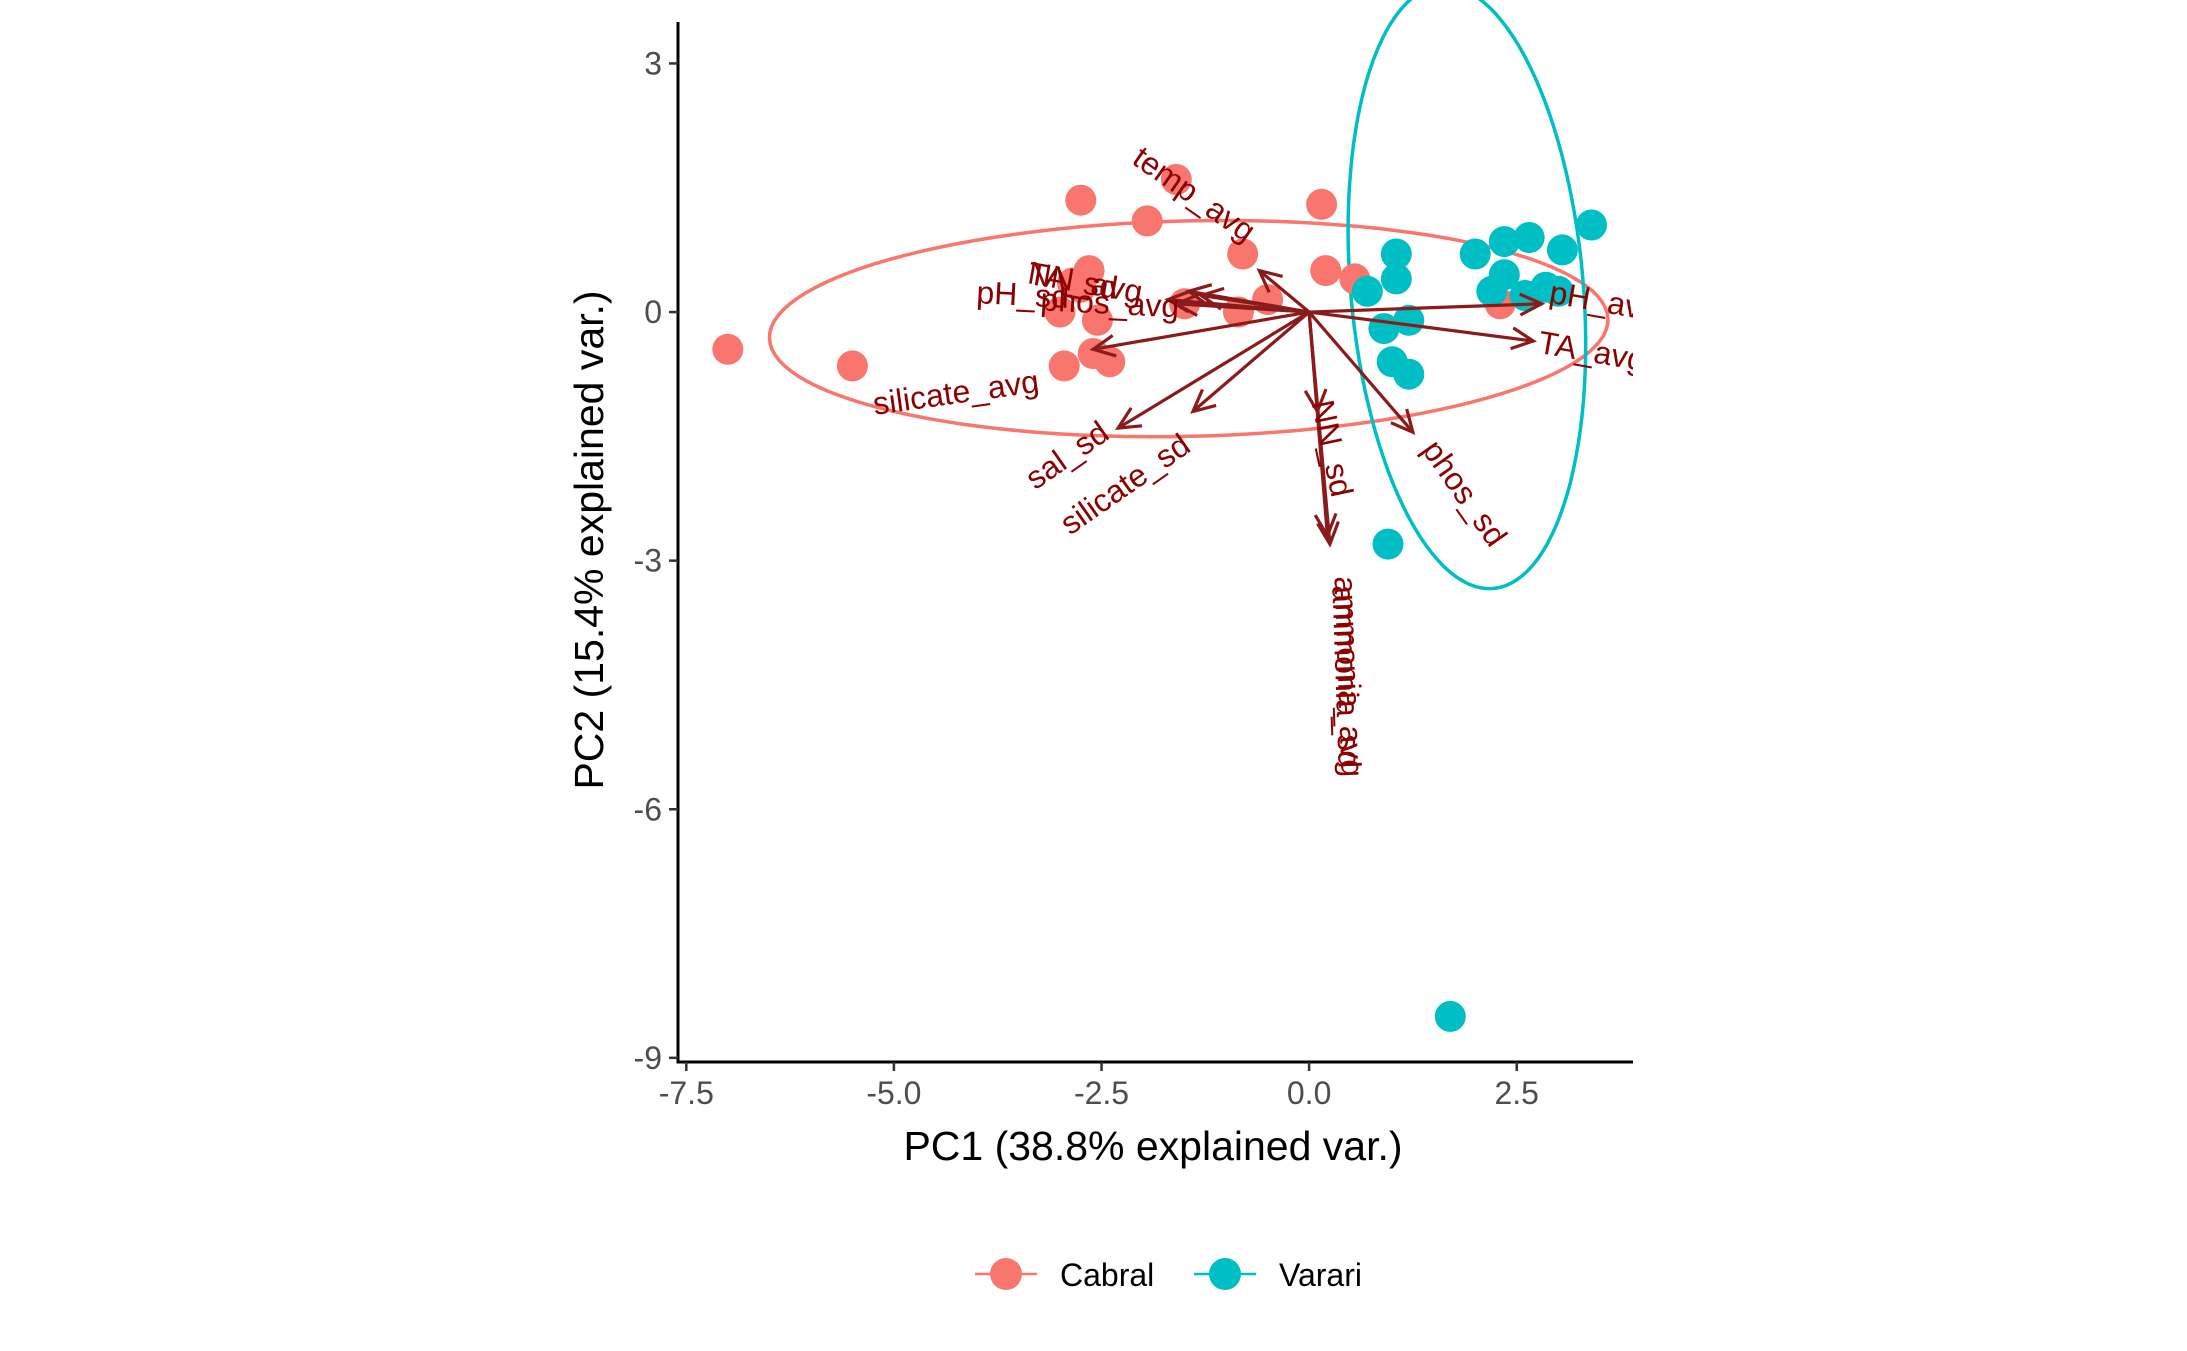 The height and width of the screenshot is (1351, 2187). I want to click on x-tick-label: -7.5, so click(686, 1093).